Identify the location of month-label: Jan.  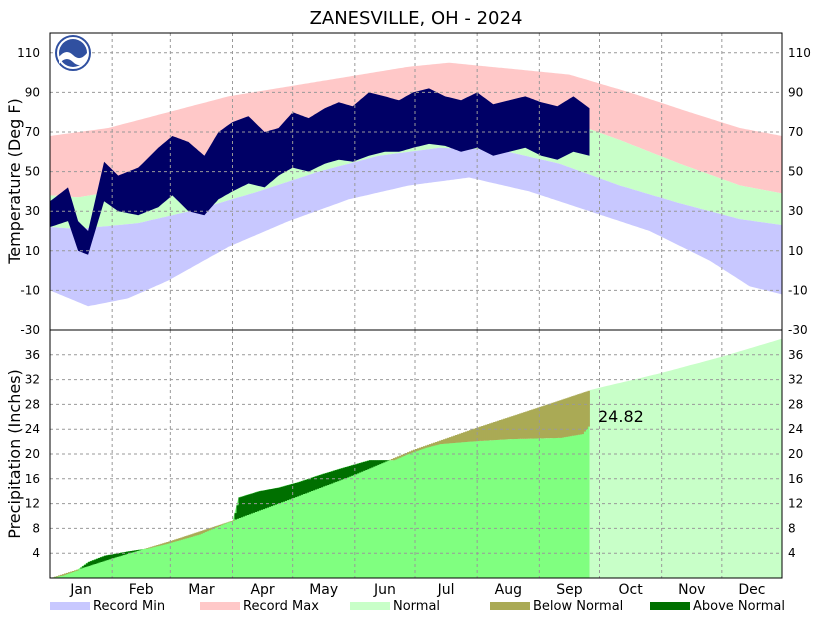
(80, 590).